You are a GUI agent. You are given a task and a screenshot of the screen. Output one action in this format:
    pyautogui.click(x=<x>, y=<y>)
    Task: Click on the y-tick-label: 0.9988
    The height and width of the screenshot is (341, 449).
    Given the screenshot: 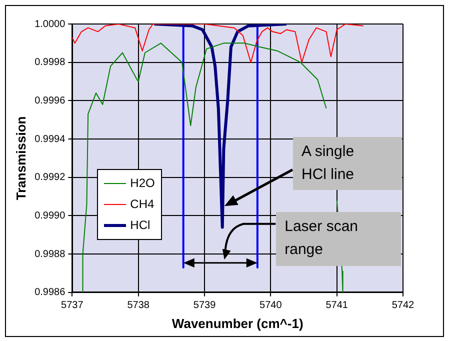 What is the action you would take?
    pyautogui.click(x=50, y=254)
    